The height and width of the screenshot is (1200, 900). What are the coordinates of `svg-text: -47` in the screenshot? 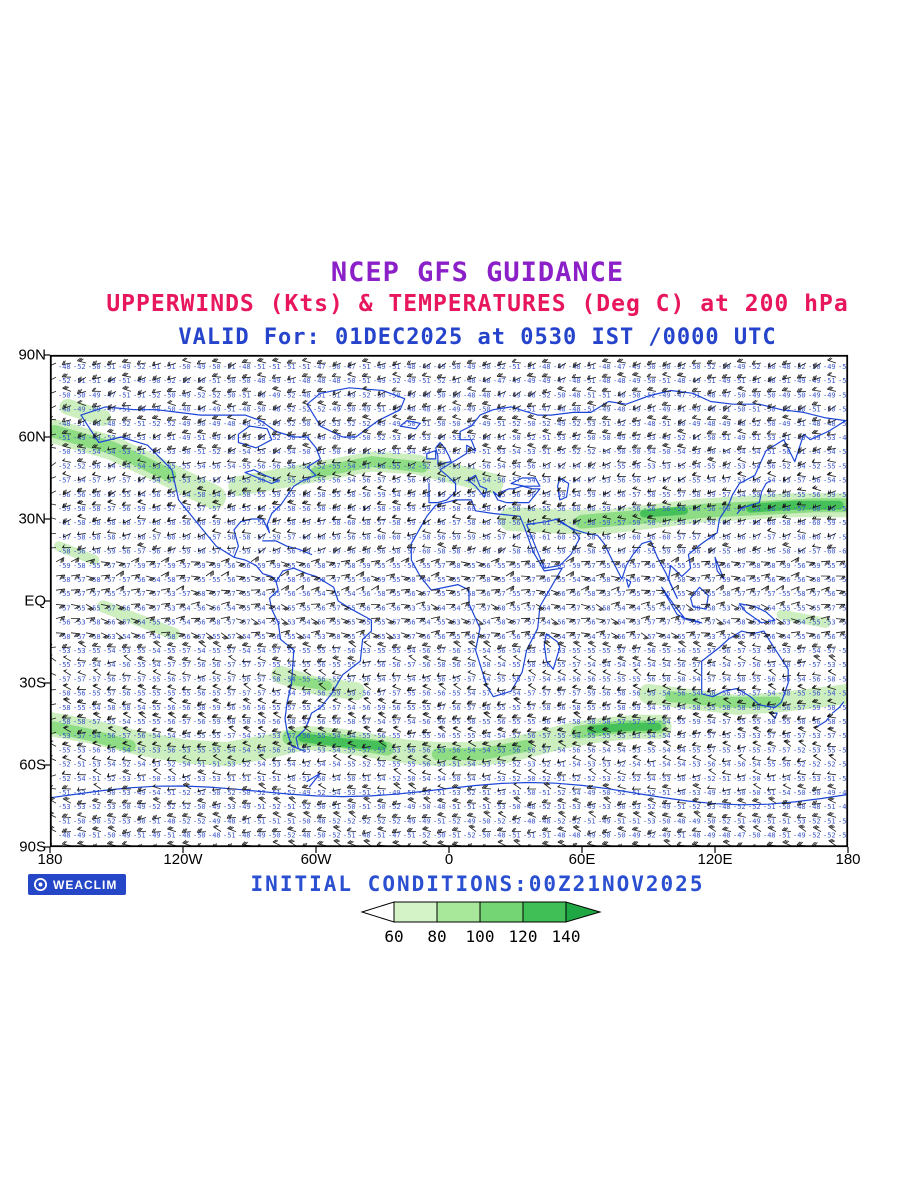 It's located at (559, 381).